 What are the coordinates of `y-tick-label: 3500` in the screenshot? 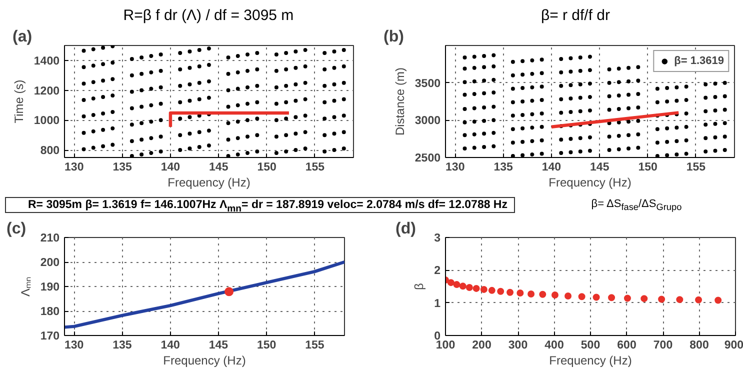 It's located at (427, 84).